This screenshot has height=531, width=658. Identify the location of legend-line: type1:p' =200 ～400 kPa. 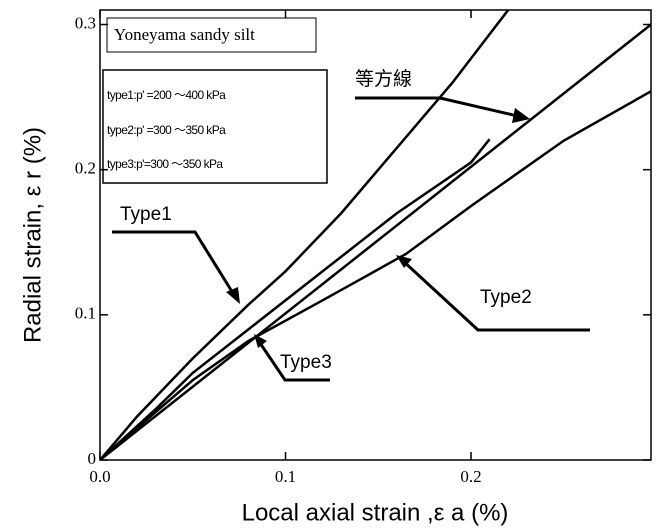
(166, 95).